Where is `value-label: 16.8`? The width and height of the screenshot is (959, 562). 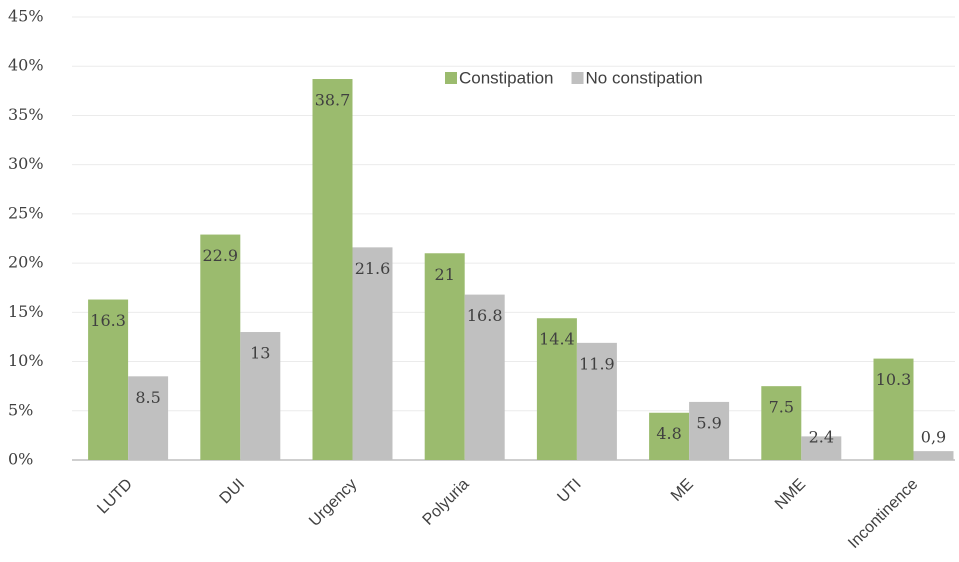
value-label: 16.8 is located at coordinates (485, 315).